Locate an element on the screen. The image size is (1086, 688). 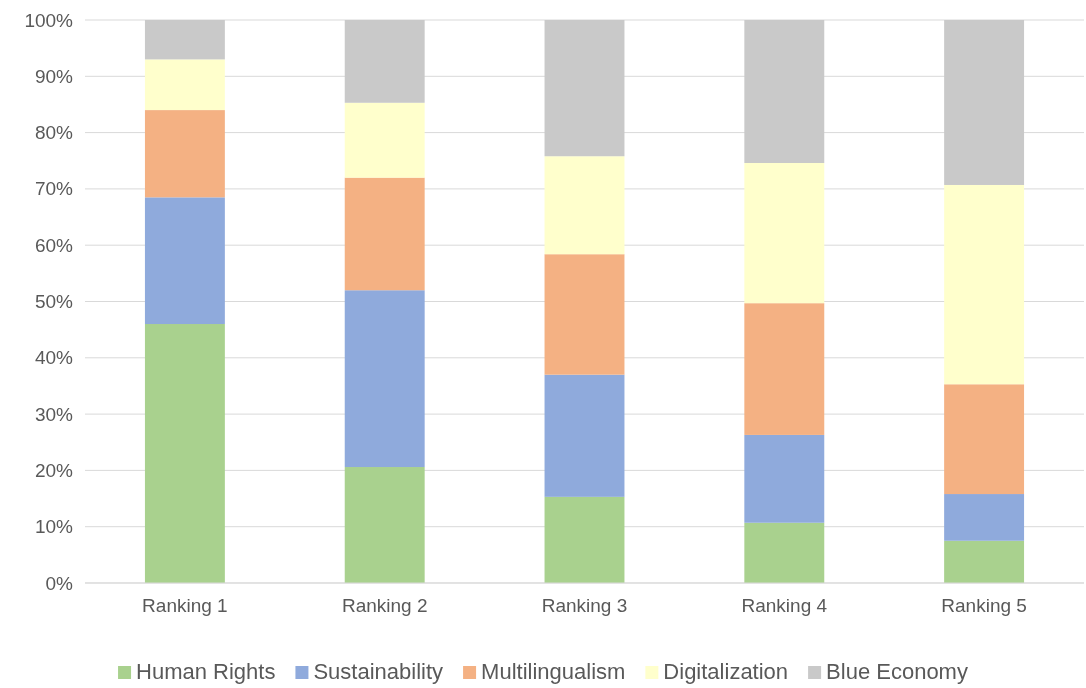
x-tick-label: Ranking 4 is located at coordinates (784, 606).